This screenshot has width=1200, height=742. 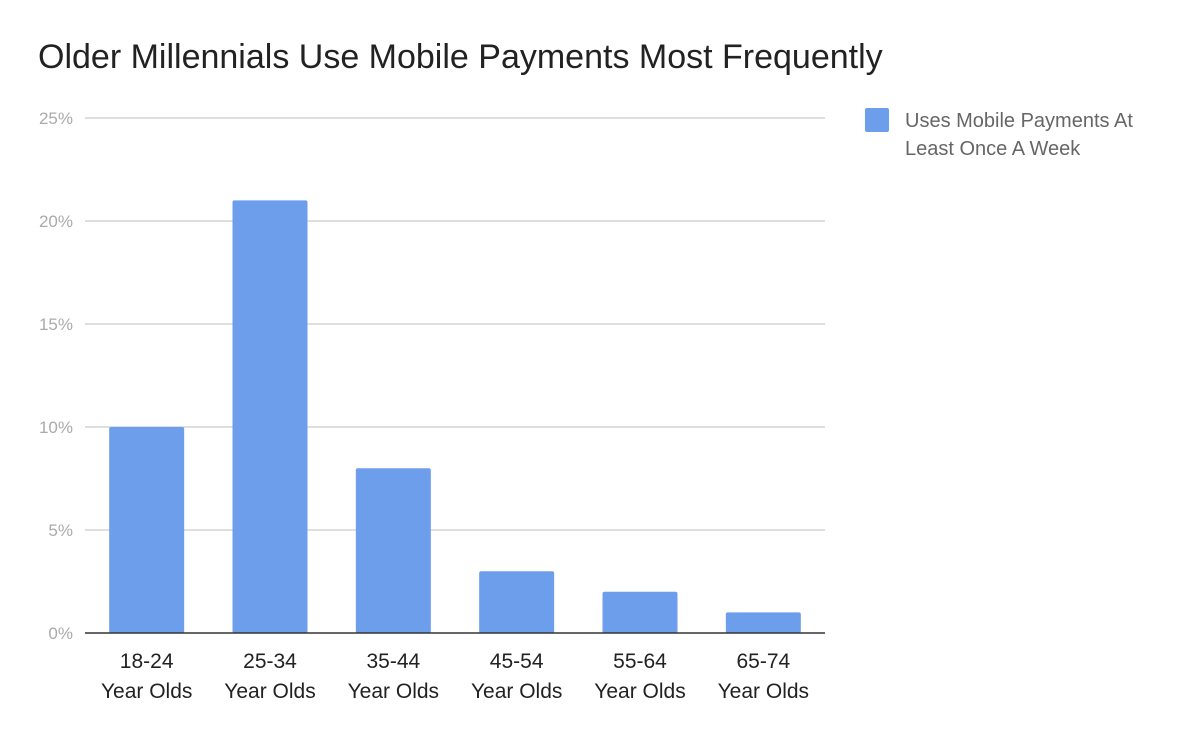 I want to click on y-tick-label: 20%, so click(x=56, y=221).